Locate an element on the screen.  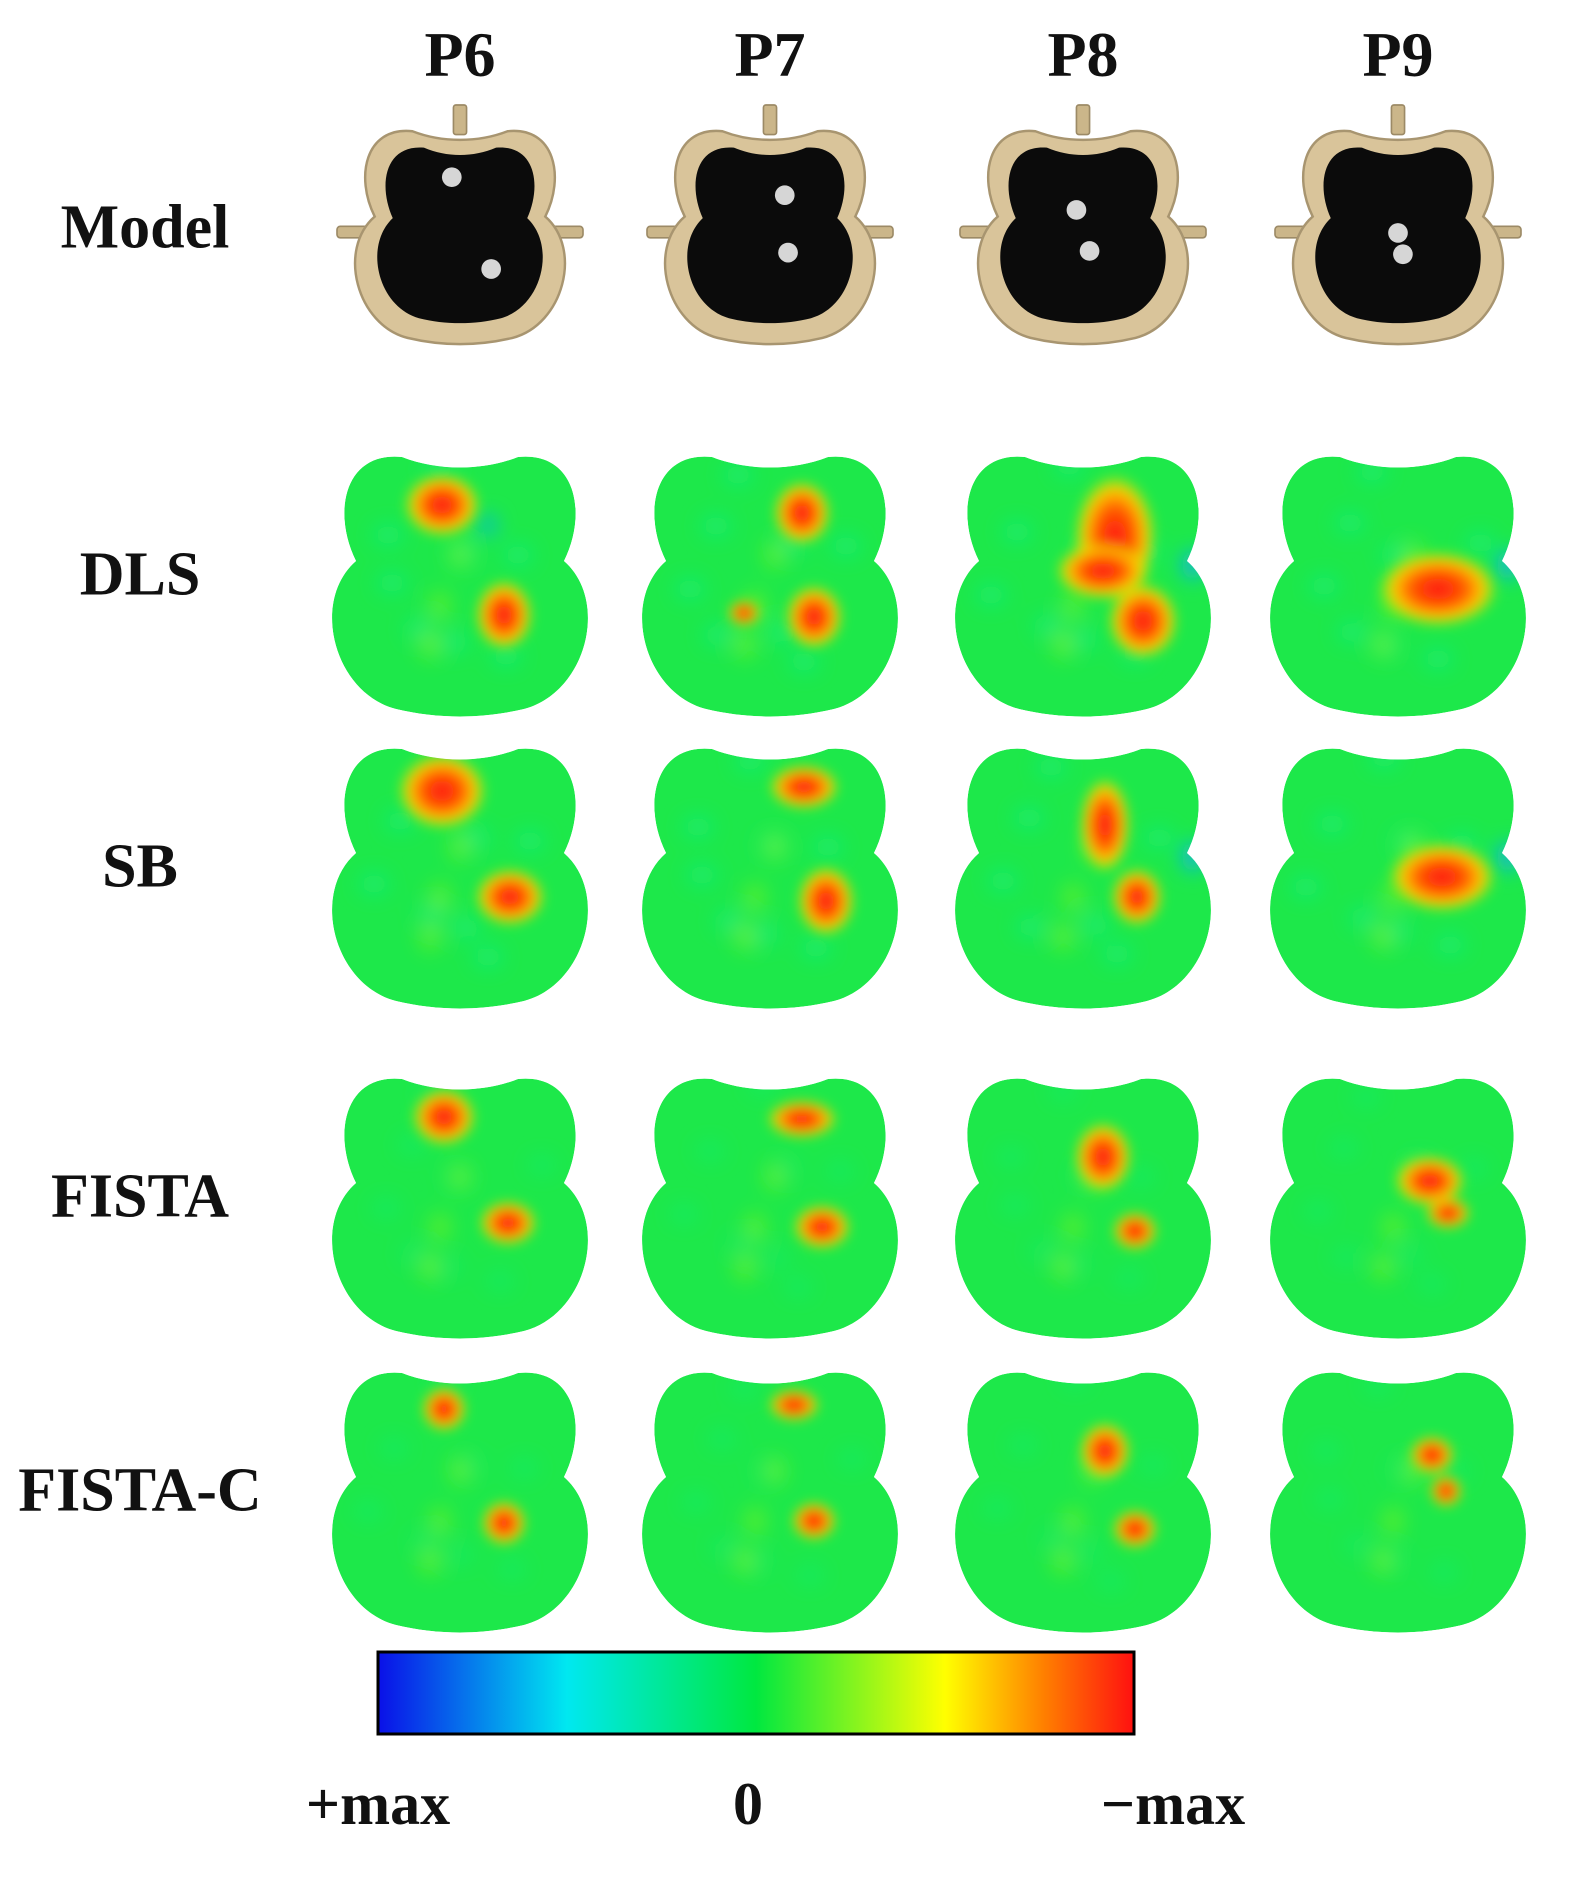
recon-fista-p6 is located at coordinates (460, 1208).